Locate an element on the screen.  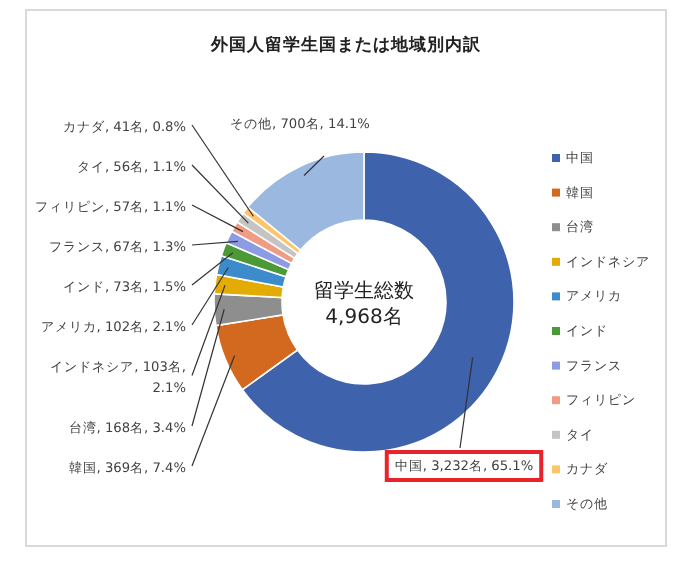
text: 留学生総数 is located at coordinates (364, 291).